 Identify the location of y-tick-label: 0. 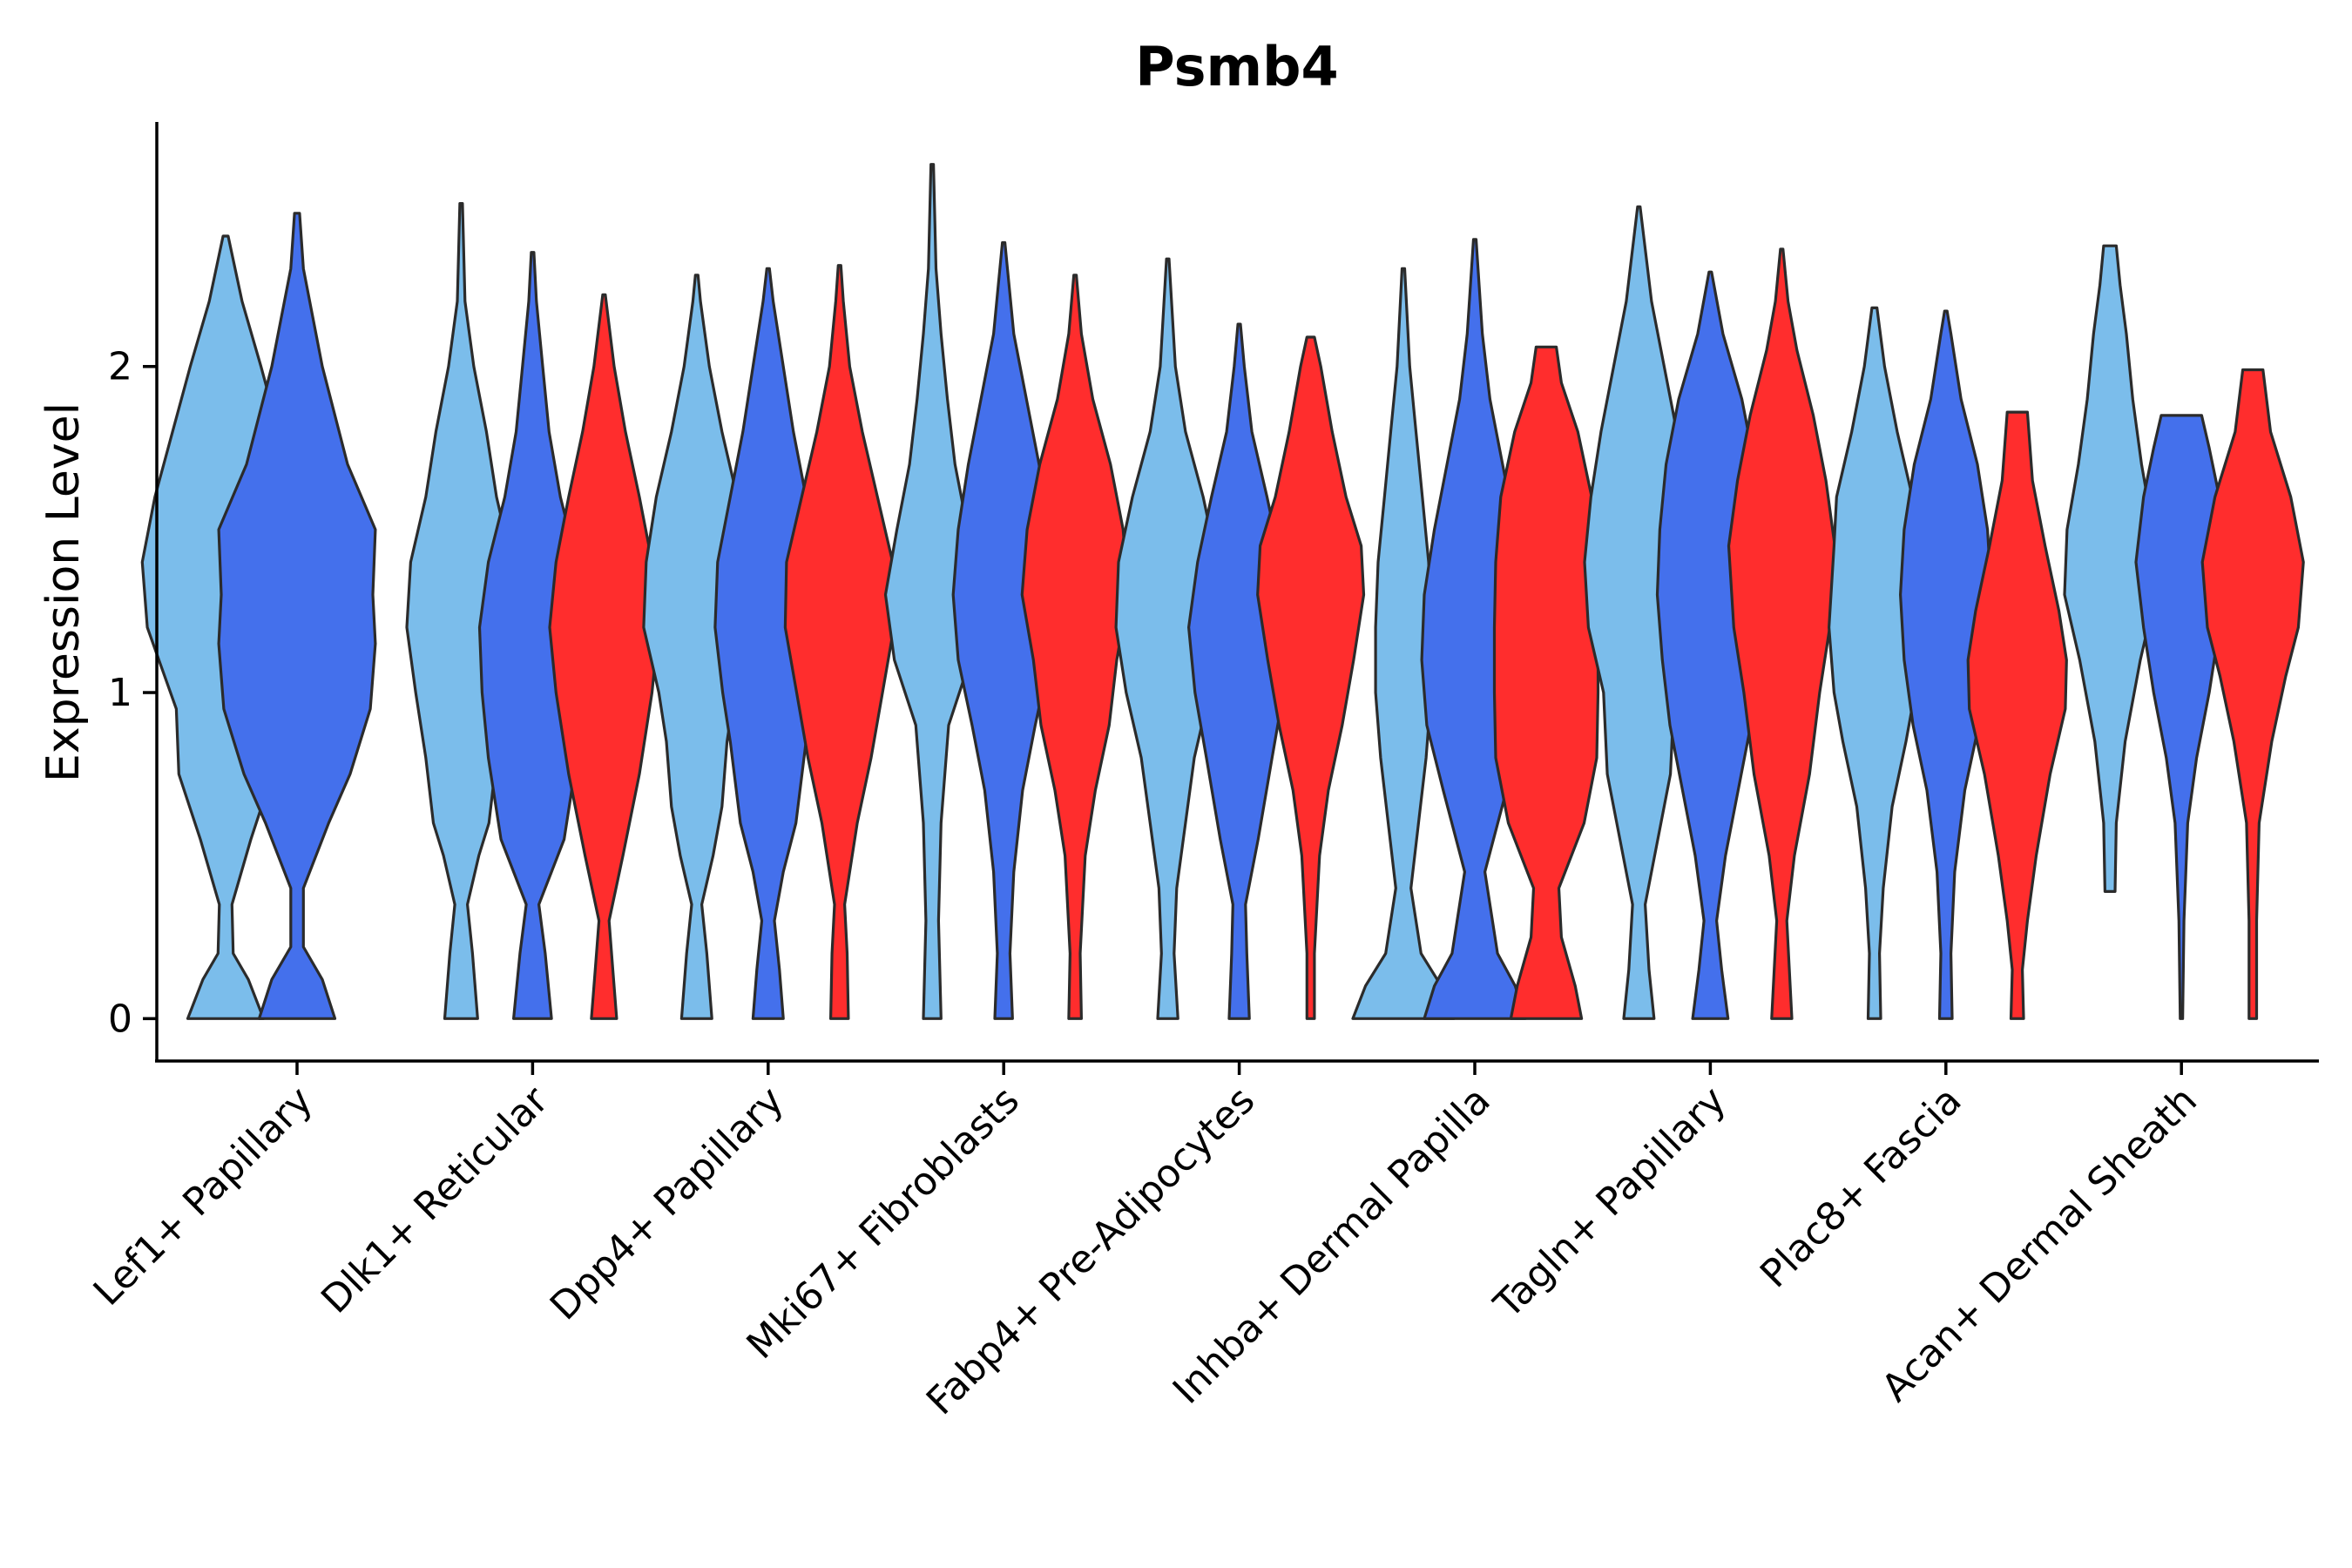
(120, 1019).